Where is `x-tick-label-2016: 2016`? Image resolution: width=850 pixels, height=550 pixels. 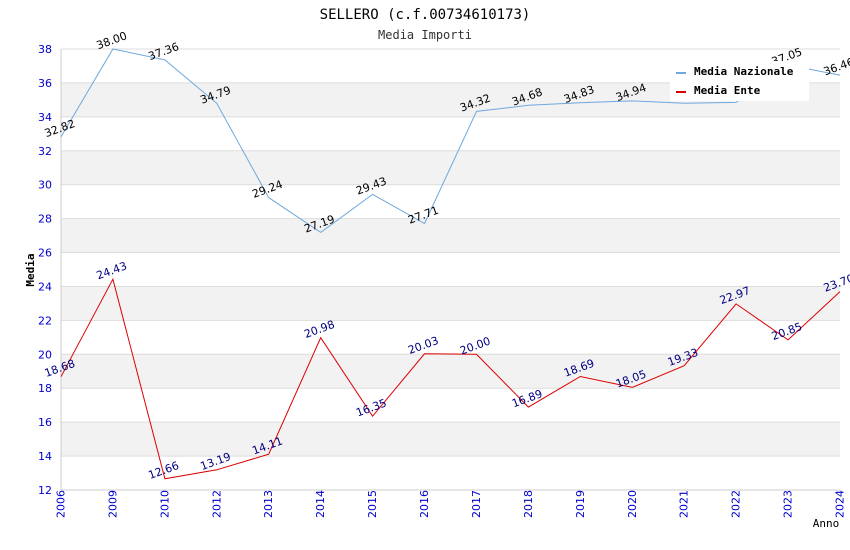
x-tick-label-2016: 2016 is located at coordinates (424, 504).